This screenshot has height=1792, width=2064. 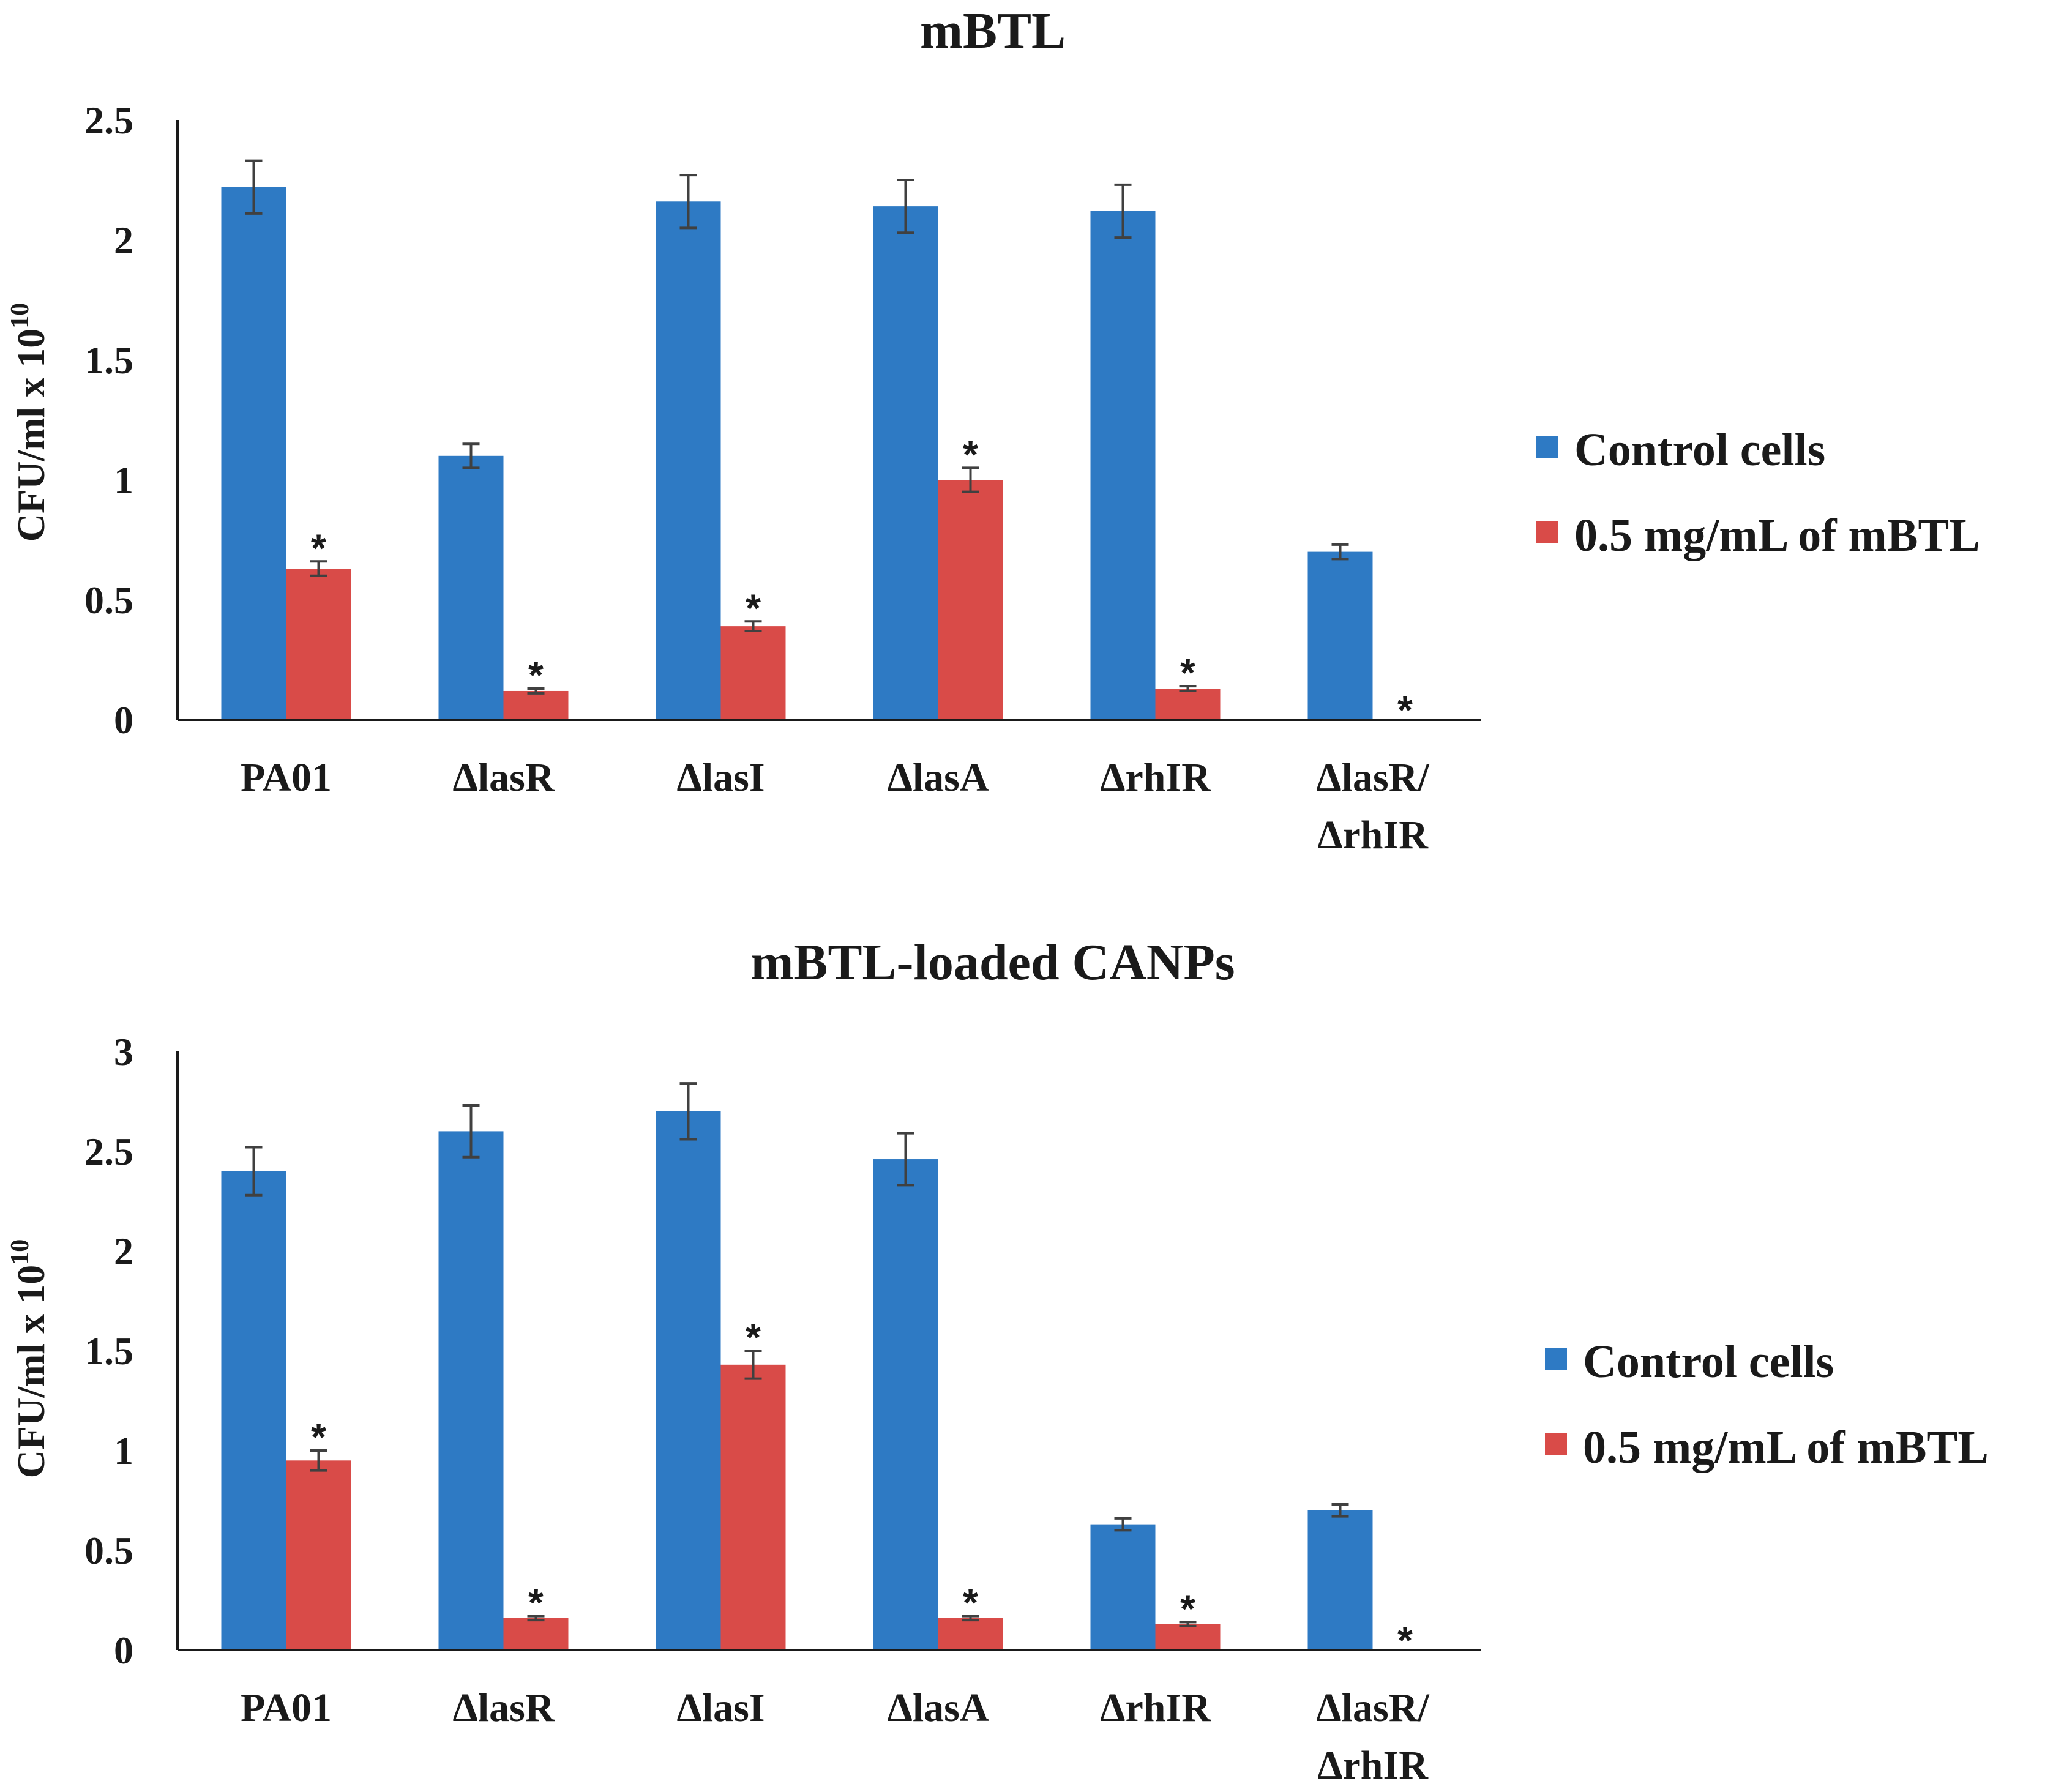 I want to click on chart-title: mBTL-loaded CANPs, so click(x=992, y=962).